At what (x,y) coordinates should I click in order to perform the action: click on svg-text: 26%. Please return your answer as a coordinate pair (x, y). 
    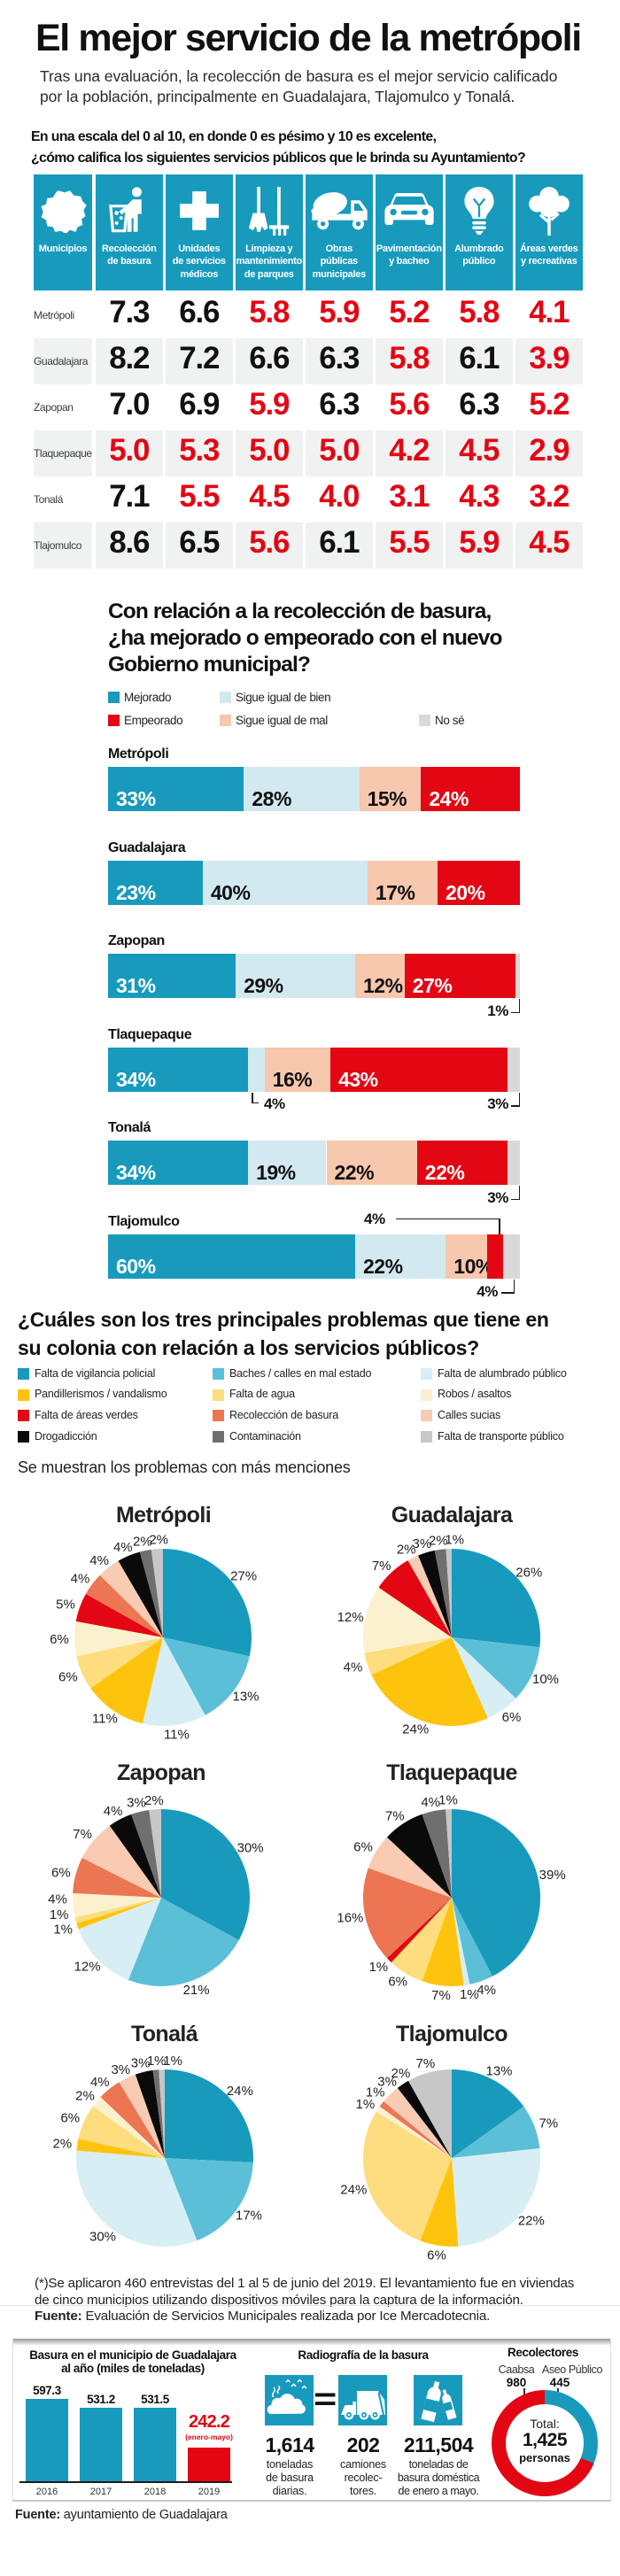
    Looking at the image, I should click on (528, 1572).